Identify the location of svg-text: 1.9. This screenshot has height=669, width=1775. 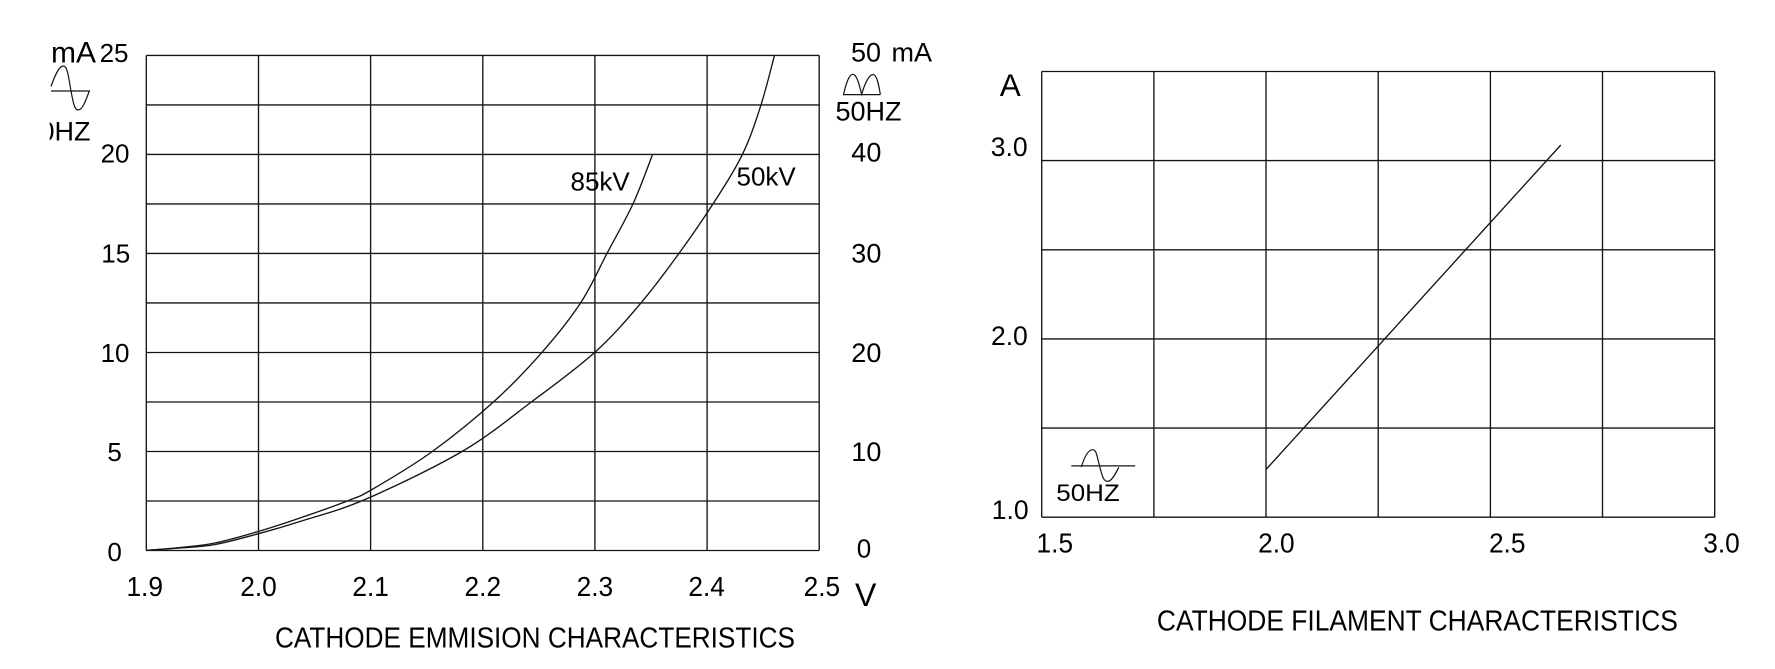
(144, 586).